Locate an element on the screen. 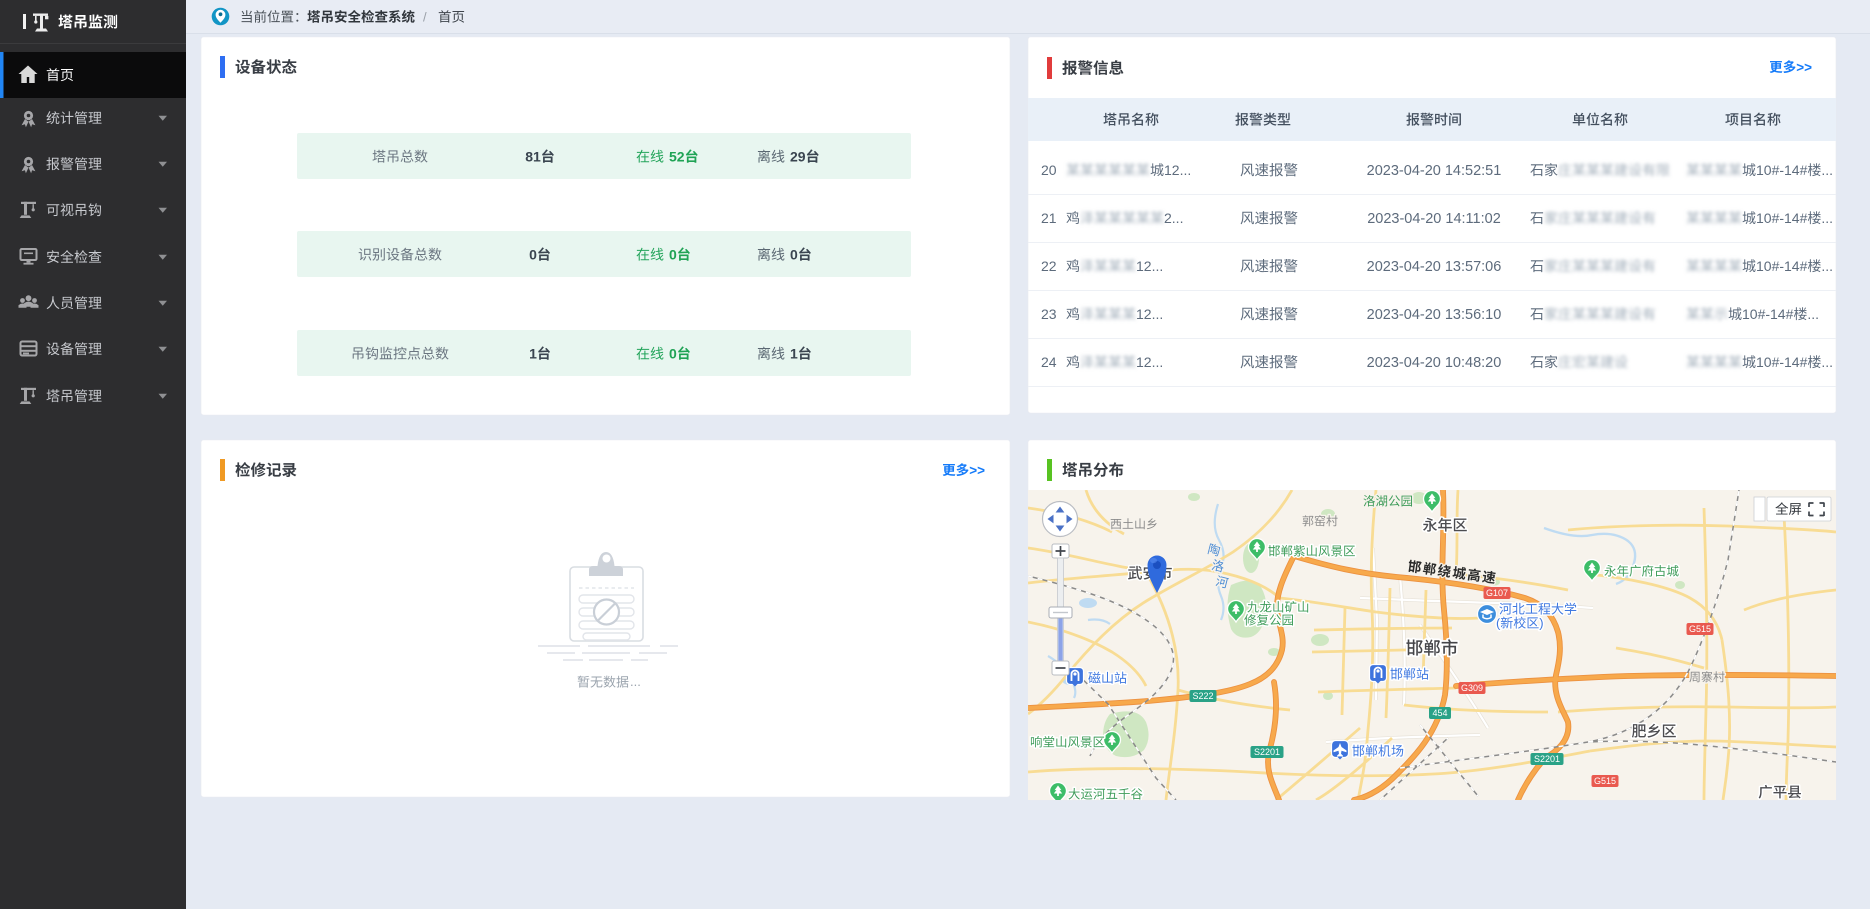 Image resolution: width=1870 pixels, height=909 pixels. svg-text: 2023-04-20 13:56:10 is located at coordinates (1434, 315).